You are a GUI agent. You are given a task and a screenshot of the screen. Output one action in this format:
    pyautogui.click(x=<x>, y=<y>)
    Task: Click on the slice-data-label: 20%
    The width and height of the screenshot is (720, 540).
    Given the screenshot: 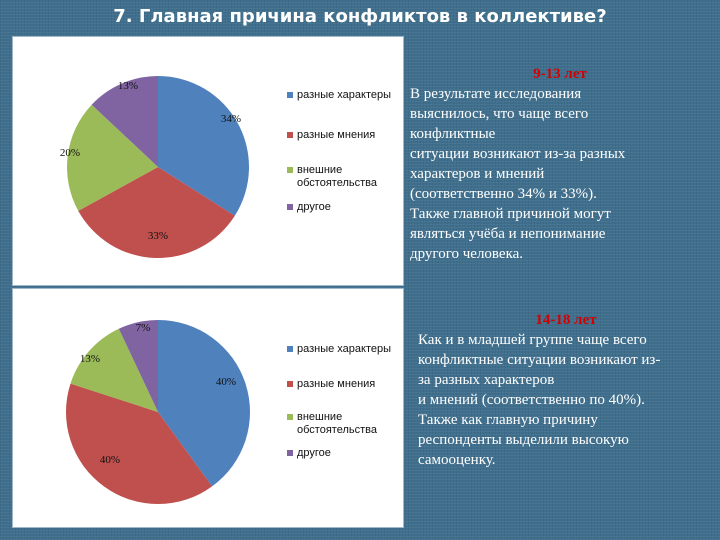 What is the action you would take?
    pyautogui.click(x=70, y=153)
    